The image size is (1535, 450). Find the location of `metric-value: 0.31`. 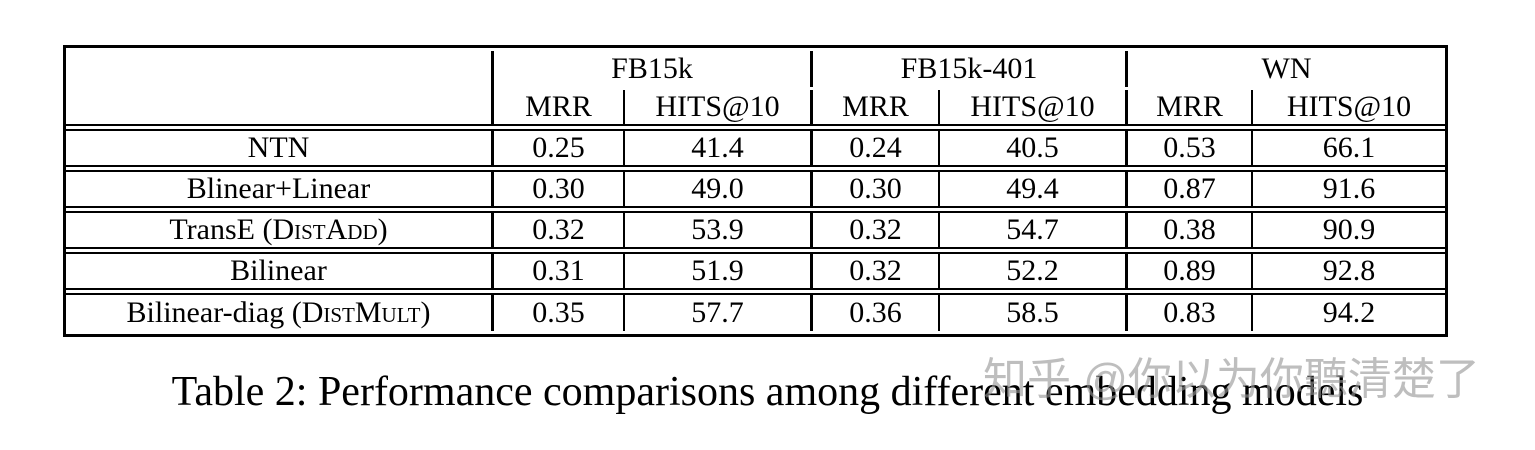

metric-value: 0.31 is located at coordinates (559, 271).